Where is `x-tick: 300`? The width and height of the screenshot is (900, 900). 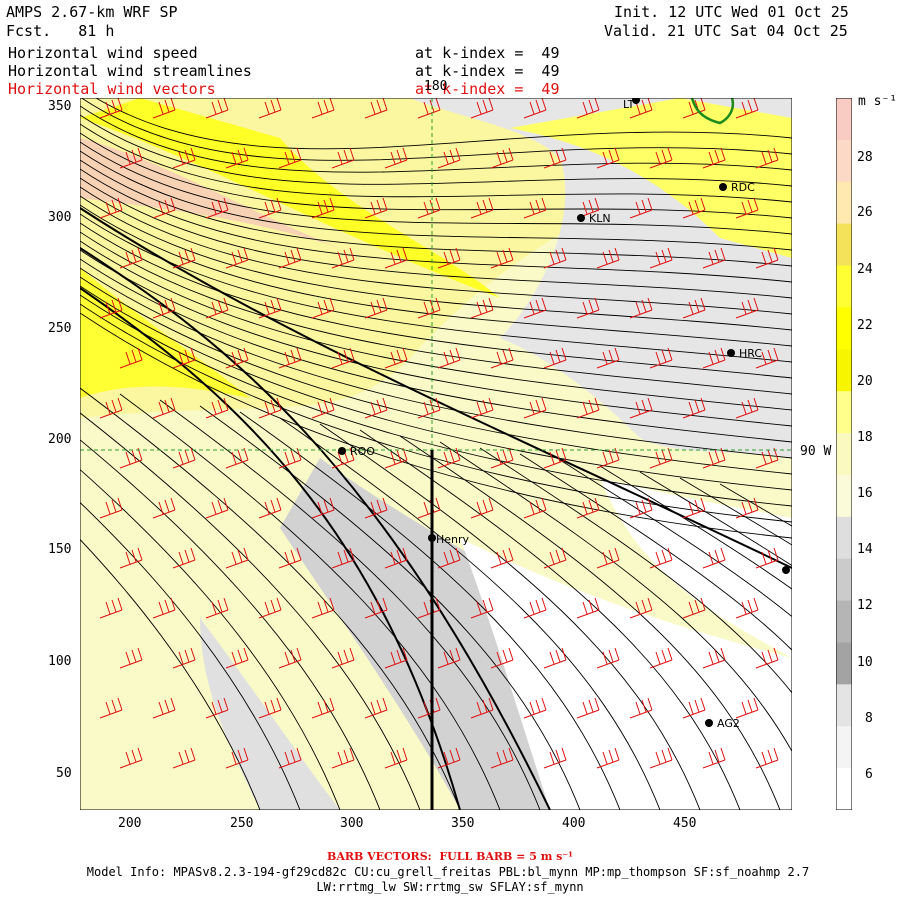
x-tick: 300 is located at coordinates (352, 823).